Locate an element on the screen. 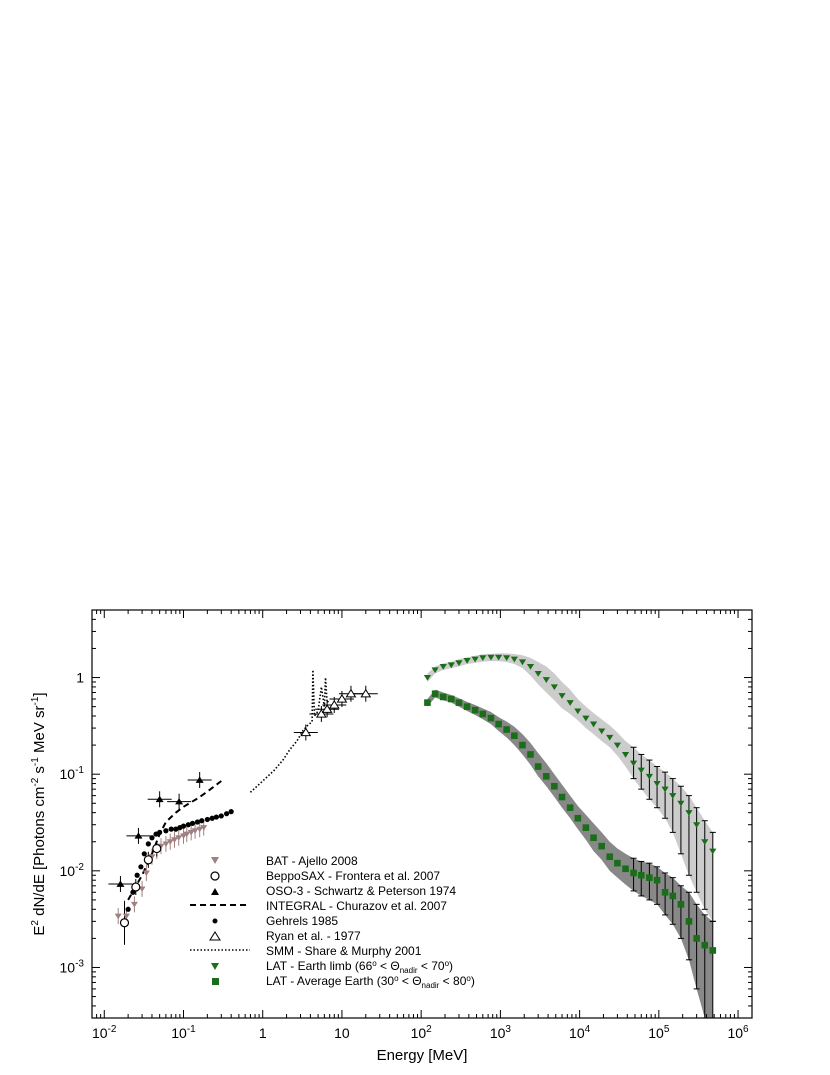  legend-item-bat: BAT - Ajello 2008 is located at coordinates (284, 861).